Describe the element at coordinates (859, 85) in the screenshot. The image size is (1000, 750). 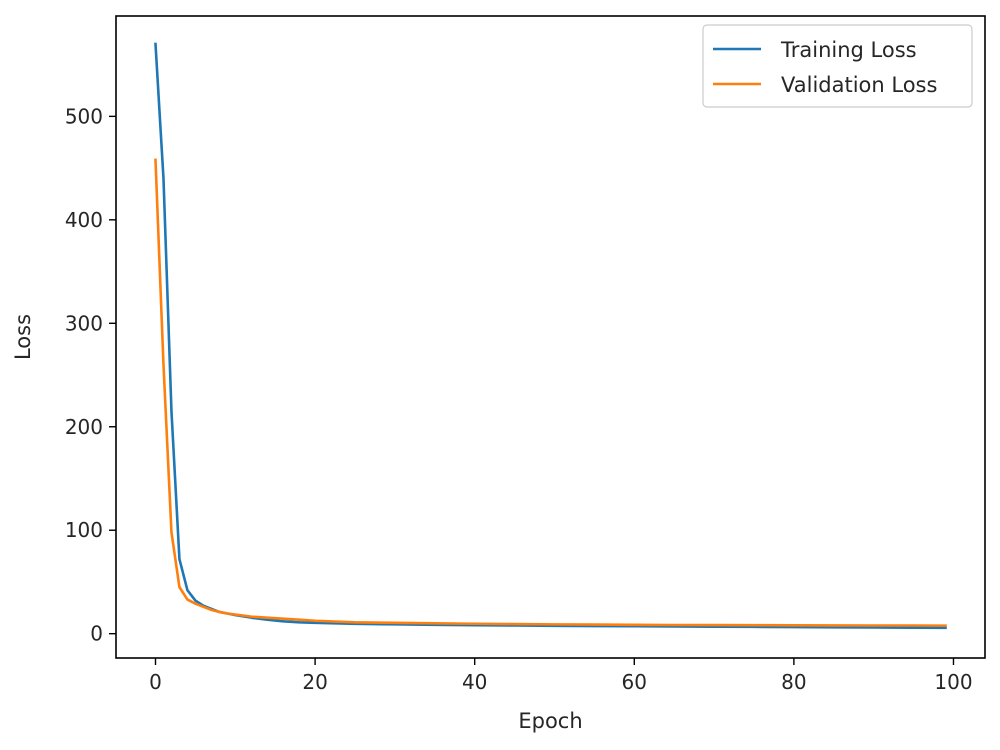
I see `legend-label: Validation Loss` at that location.